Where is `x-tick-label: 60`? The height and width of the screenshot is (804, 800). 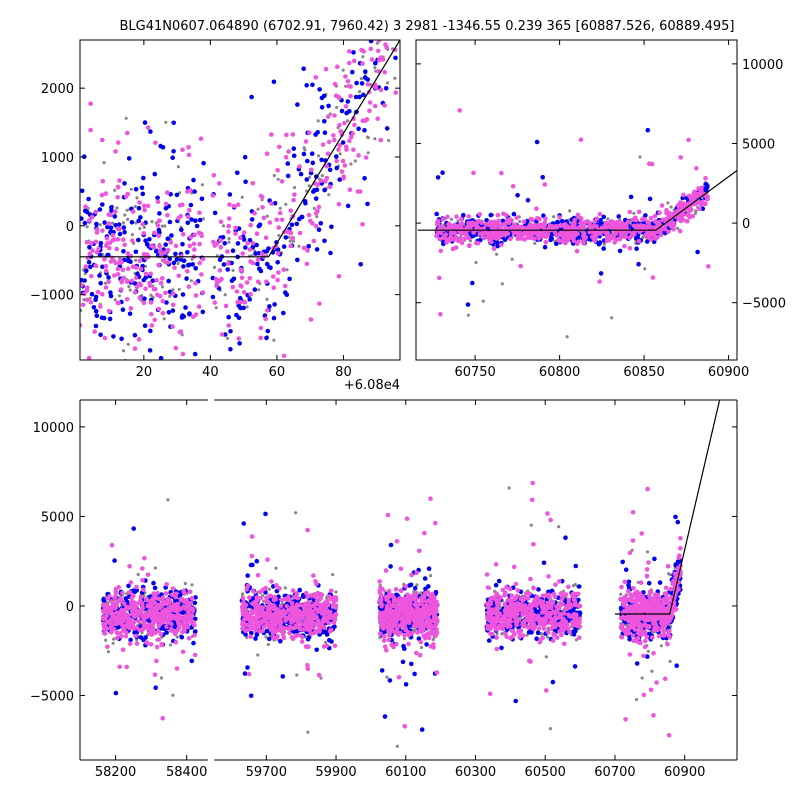 x-tick-label: 60 is located at coordinates (277, 372).